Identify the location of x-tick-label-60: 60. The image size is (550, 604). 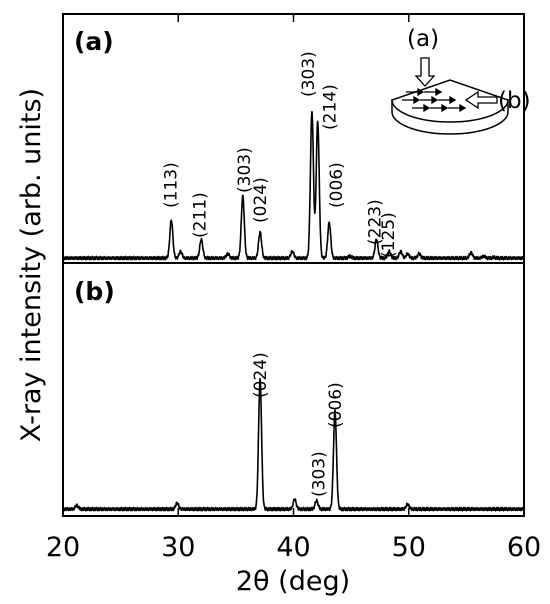
(524, 547).